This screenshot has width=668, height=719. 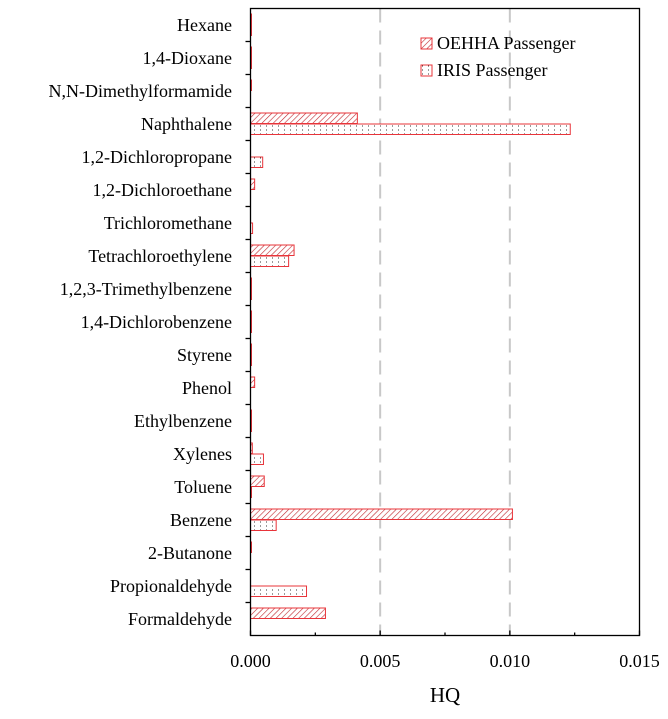 What do you see at coordinates (639, 661) in the screenshot?
I see `x-tick-label: 0.015` at bounding box center [639, 661].